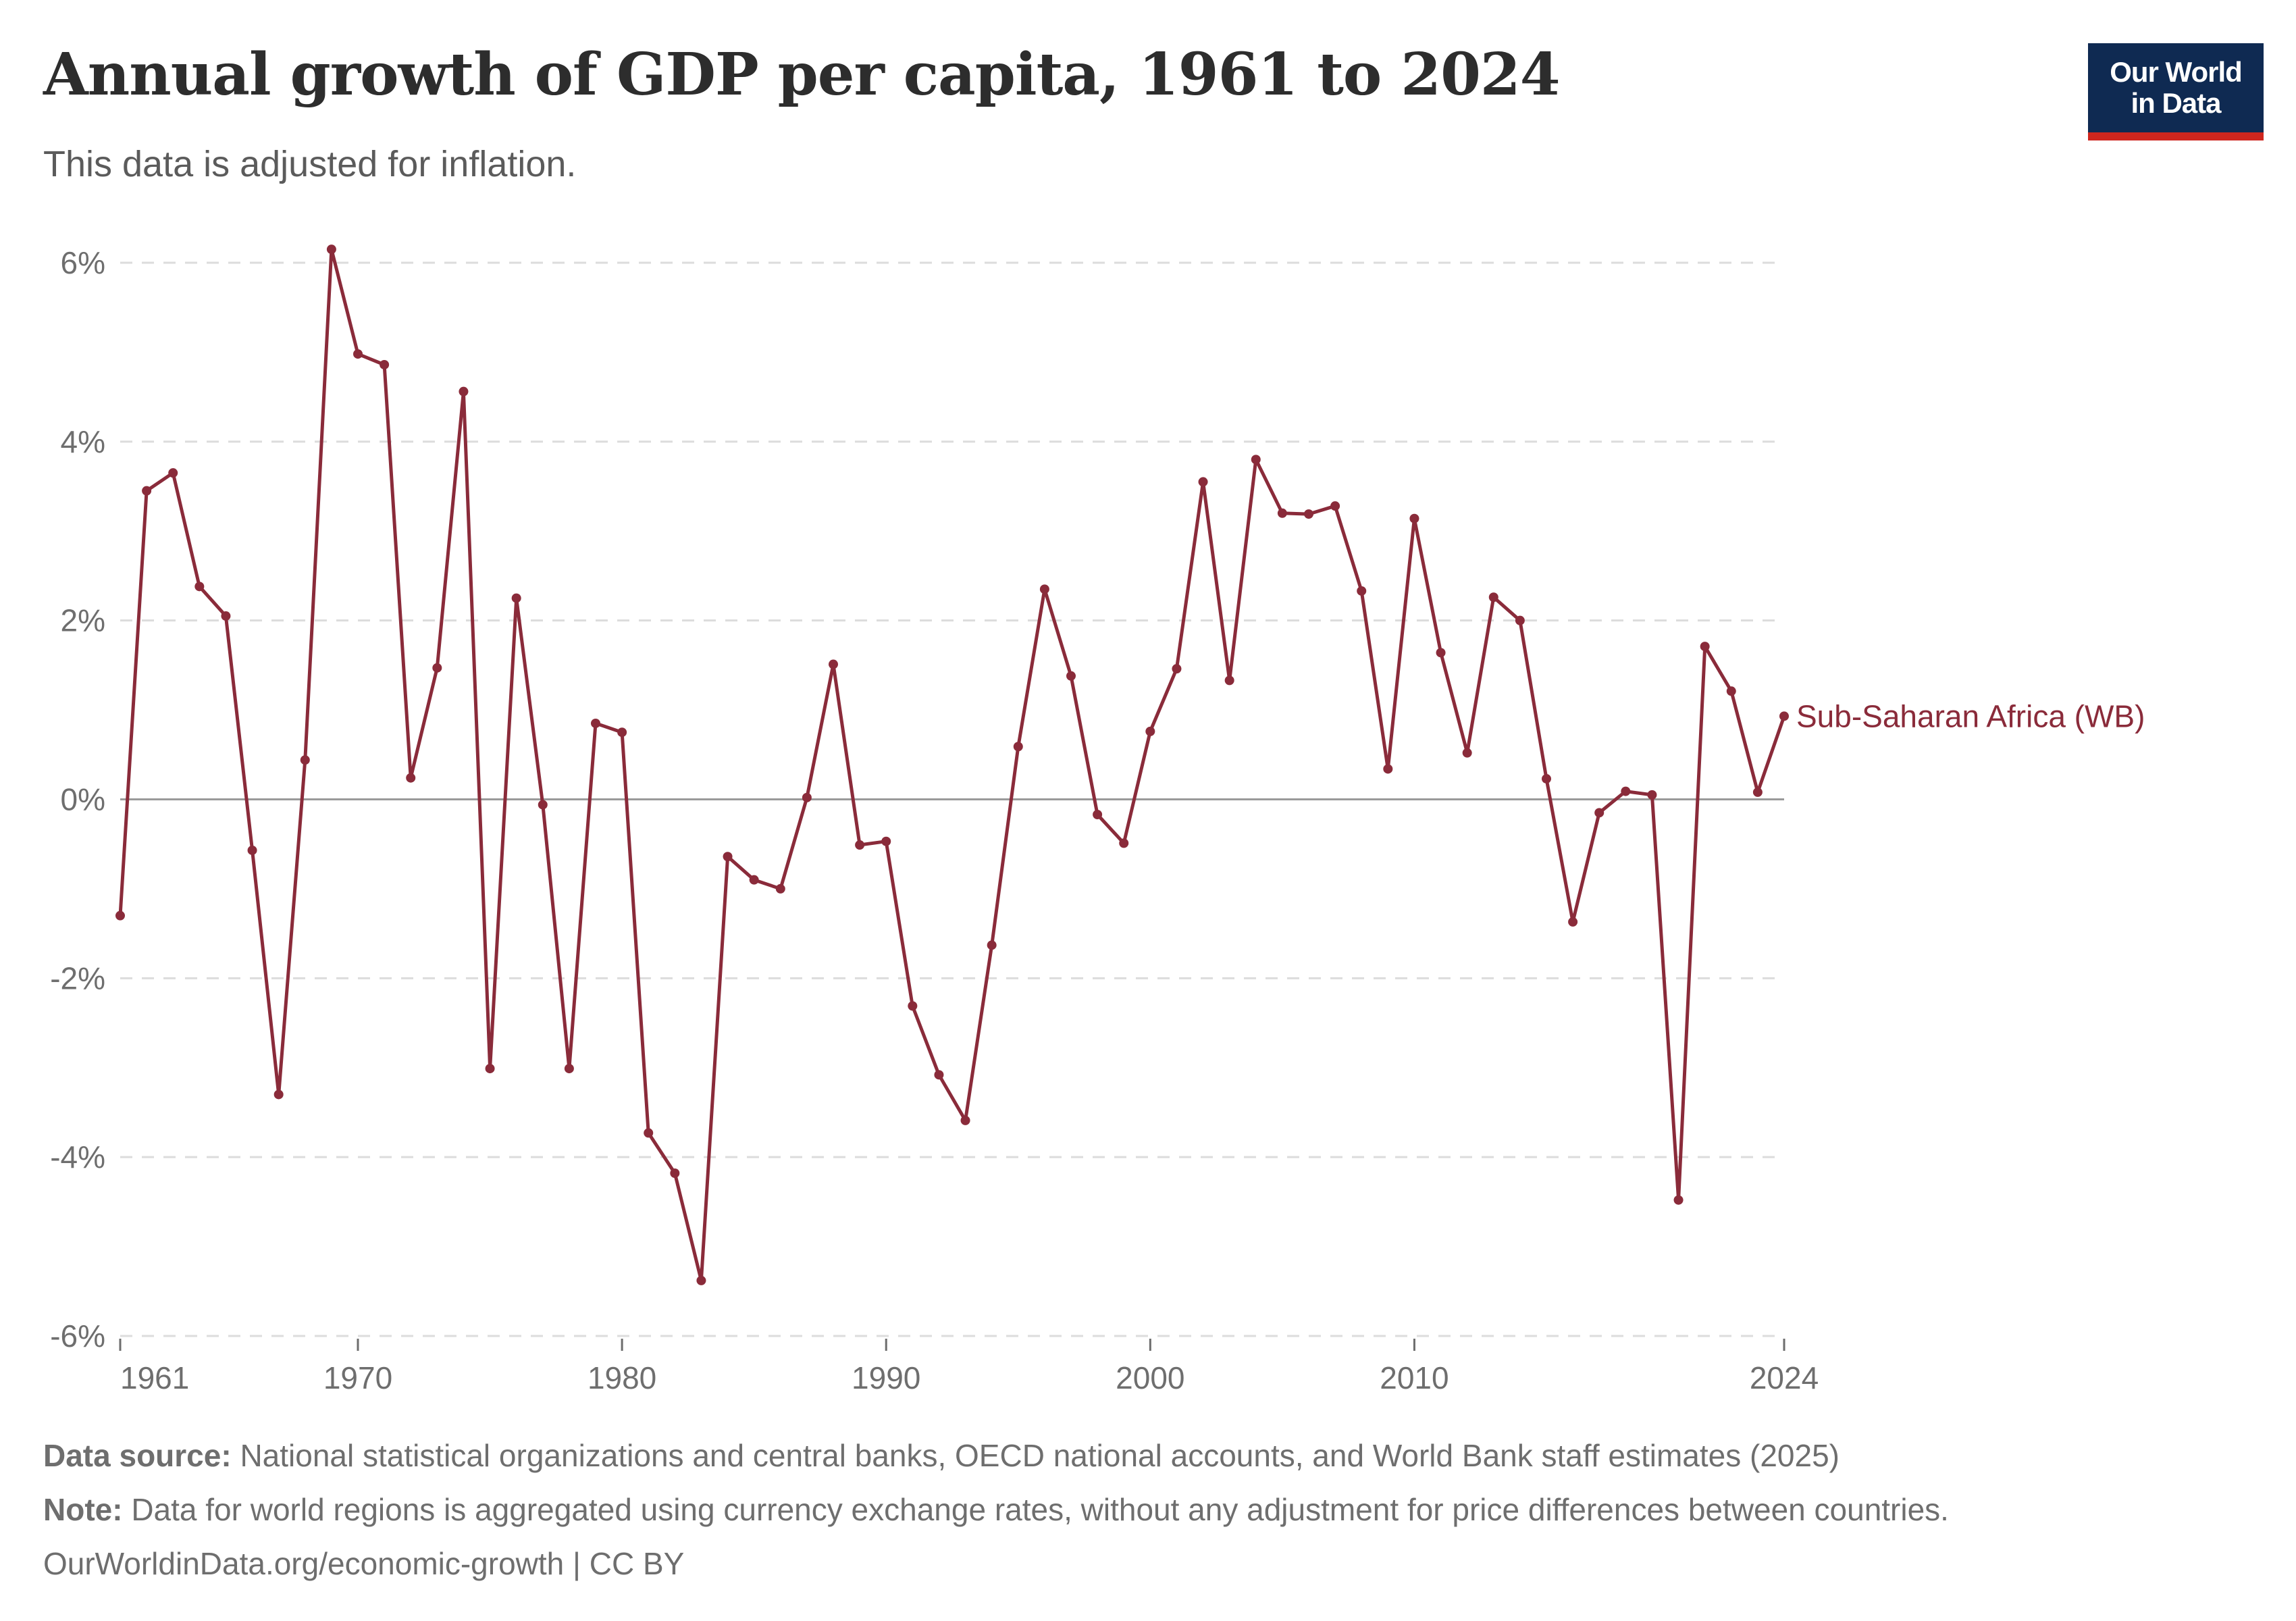 Image resolution: width=2296 pixels, height=1621 pixels. I want to click on owid-logo: Our World in Data, so click(2176, 91).